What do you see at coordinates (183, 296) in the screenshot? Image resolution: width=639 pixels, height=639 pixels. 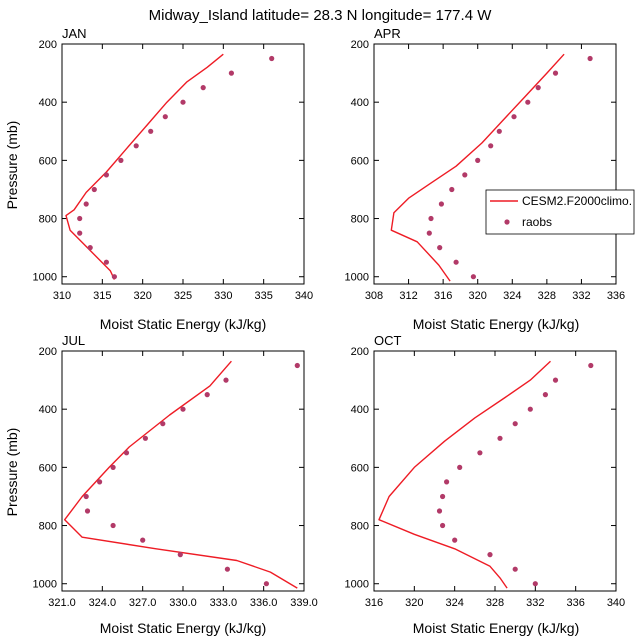 I see `x-tick-label-jan: 325` at bounding box center [183, 296].